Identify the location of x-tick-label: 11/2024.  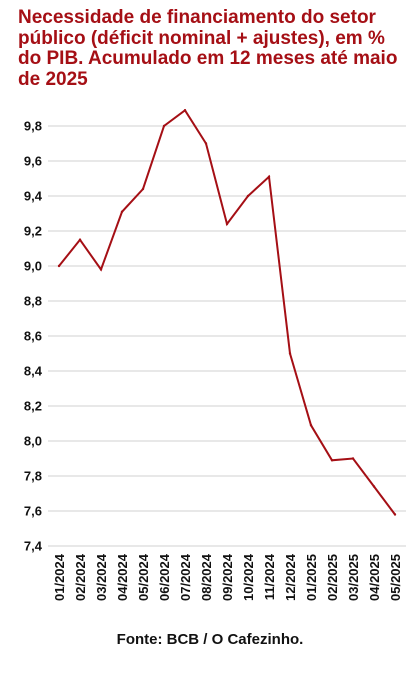
(269, 576).